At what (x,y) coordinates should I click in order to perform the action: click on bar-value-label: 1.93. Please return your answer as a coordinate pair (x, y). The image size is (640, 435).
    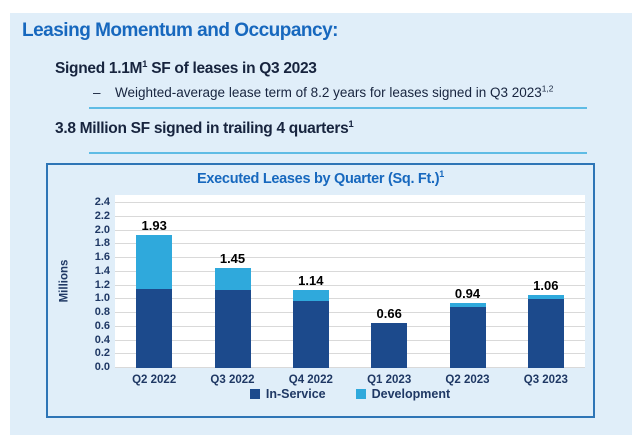
    Looking at the image, I should click on (154, 226).